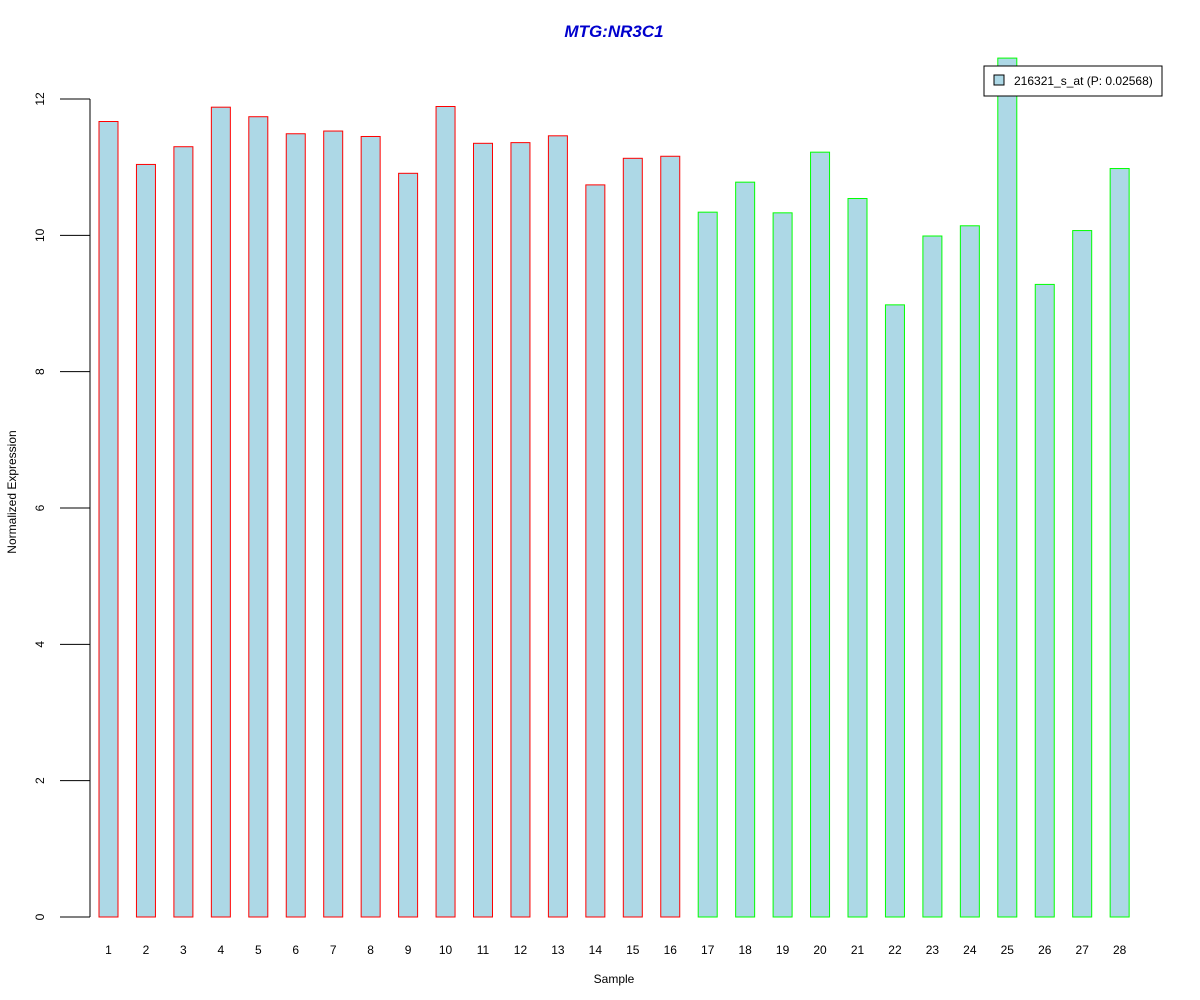 This screenshot has height=1000, width=1200. What do you see at coordinates (108, 950) in the screenshot?
I see `x-tick-label: 1` at bounding box center [108, 950].